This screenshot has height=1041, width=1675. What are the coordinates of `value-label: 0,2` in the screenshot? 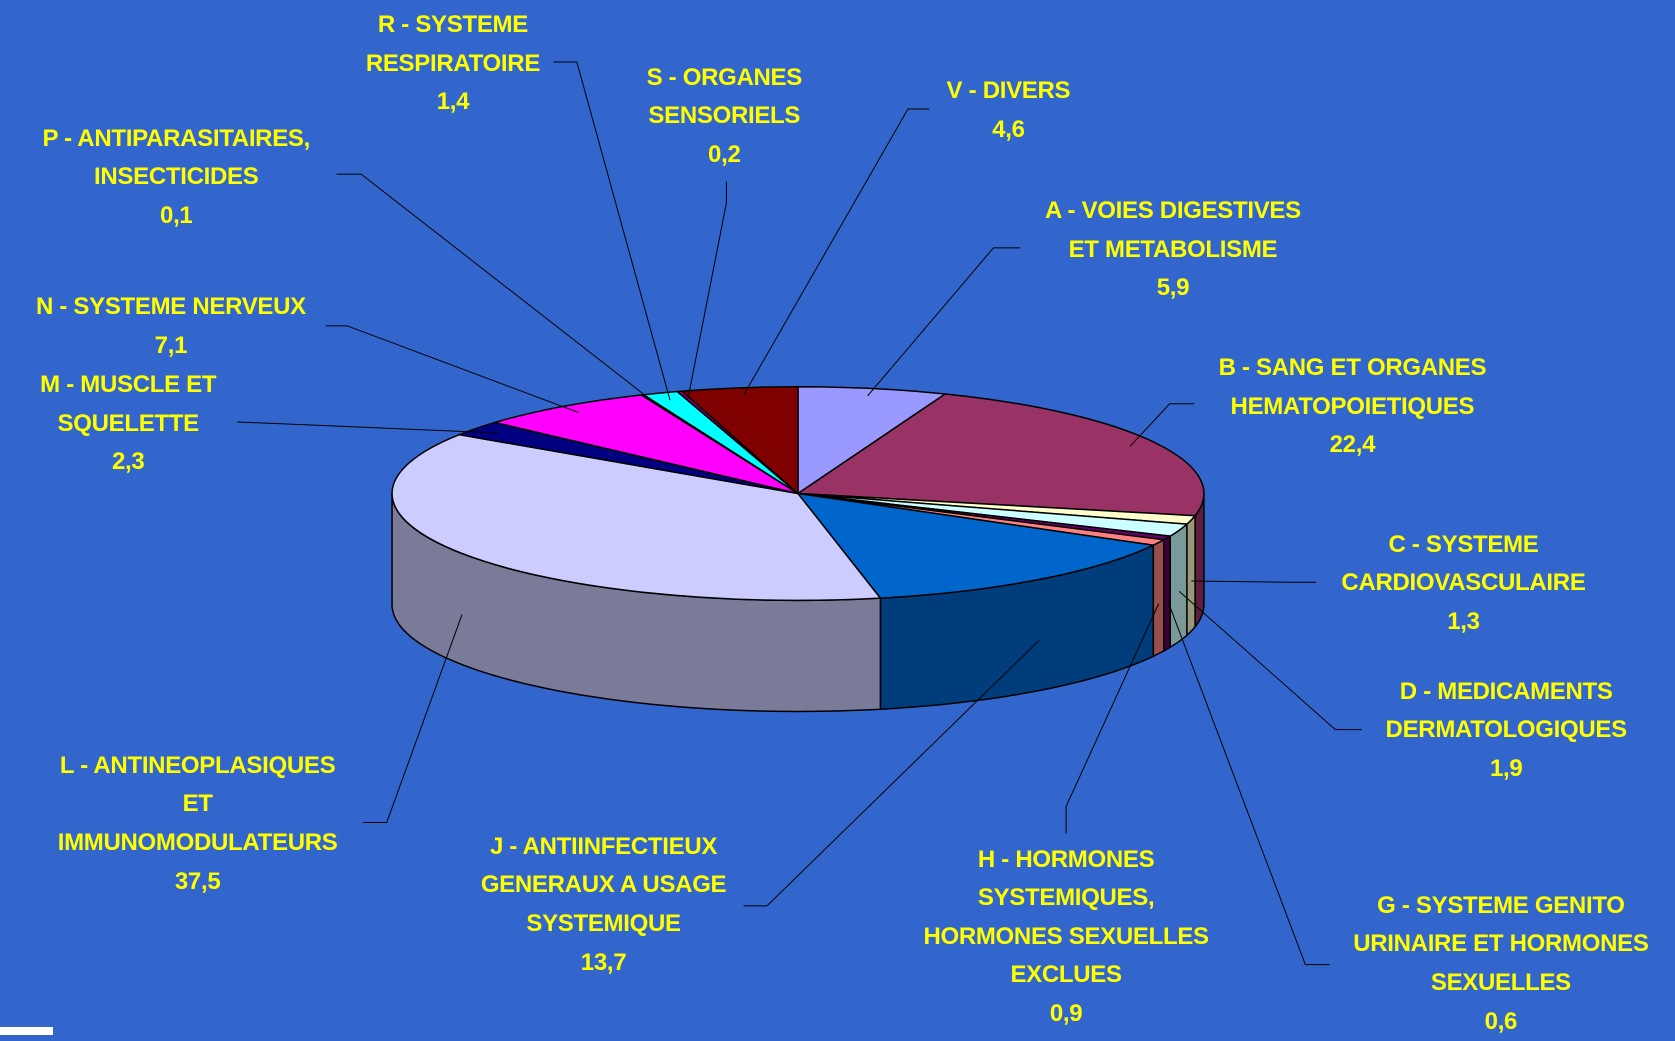 It's located at (724, 154).